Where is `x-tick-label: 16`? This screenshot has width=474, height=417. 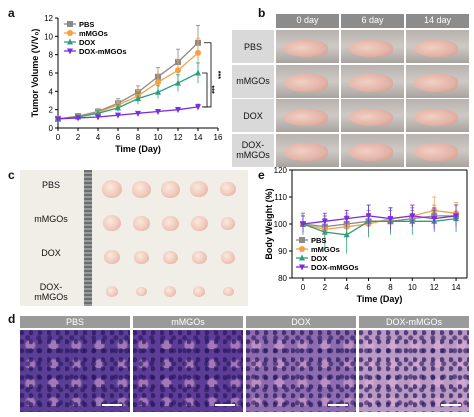
x-tick-label: 16 is located at coordinates (218, 137).